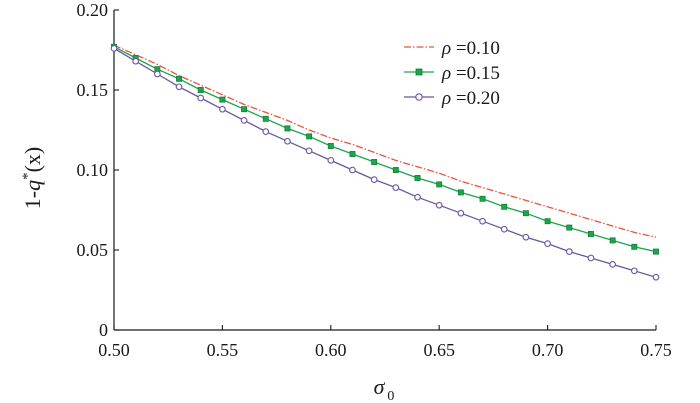 Image resolution: width=700 pixels, height=403 pixels. I want to click on y-tick-label: 0.15, so click(93, 90).